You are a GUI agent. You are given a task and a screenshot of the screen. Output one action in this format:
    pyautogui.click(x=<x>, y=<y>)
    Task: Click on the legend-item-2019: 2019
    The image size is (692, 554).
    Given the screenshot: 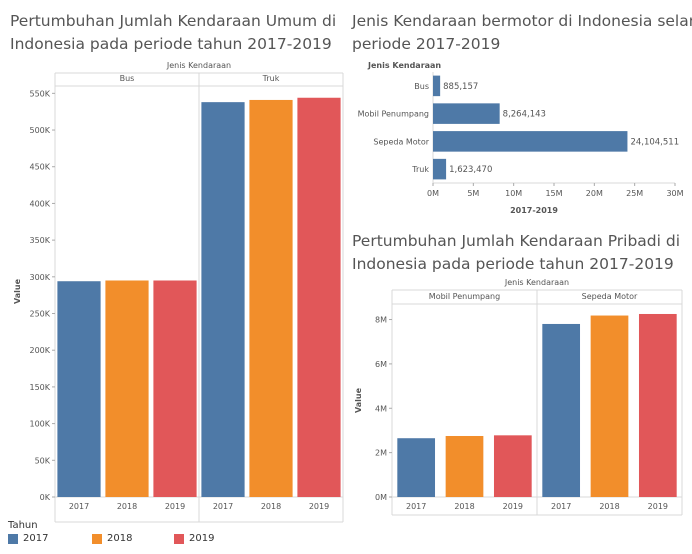 What is the action you would take?
    pyautogui.click(x=194, y=538)
    